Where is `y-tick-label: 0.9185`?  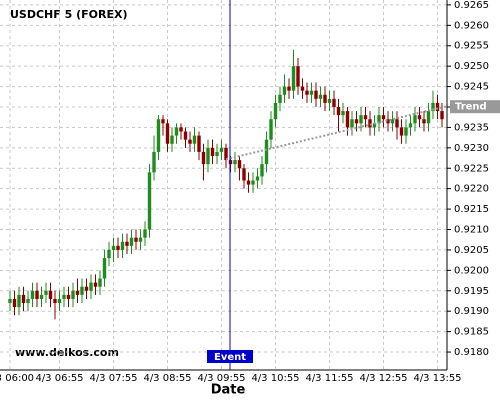
y-tick-label: 0.9185 is located at coordinates (471, 332).